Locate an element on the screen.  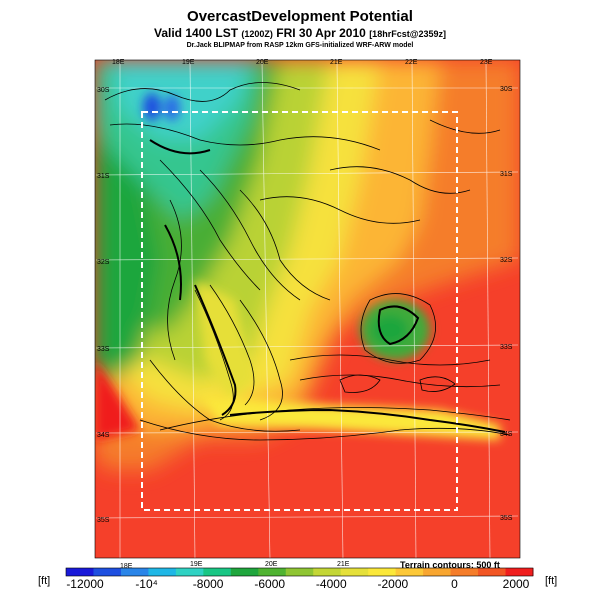
colorbar-tick-label: -2000 is located at coordinates (393, 584).